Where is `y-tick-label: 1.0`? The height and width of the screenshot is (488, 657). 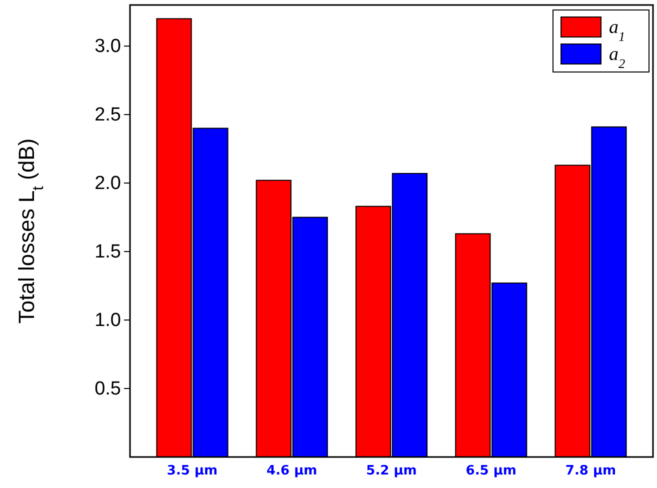 y-tick-label: 1.0 is located at coordinates (107, 321).